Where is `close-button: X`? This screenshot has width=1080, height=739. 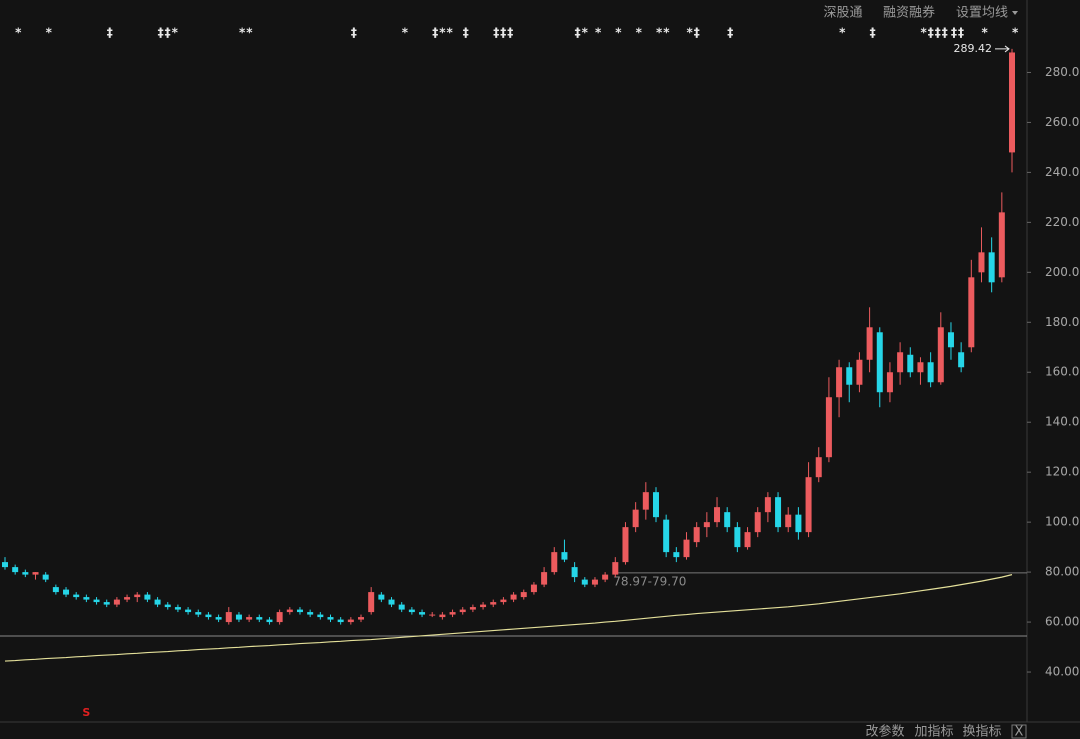 close-button: X is located at coordinates (1019, 732).